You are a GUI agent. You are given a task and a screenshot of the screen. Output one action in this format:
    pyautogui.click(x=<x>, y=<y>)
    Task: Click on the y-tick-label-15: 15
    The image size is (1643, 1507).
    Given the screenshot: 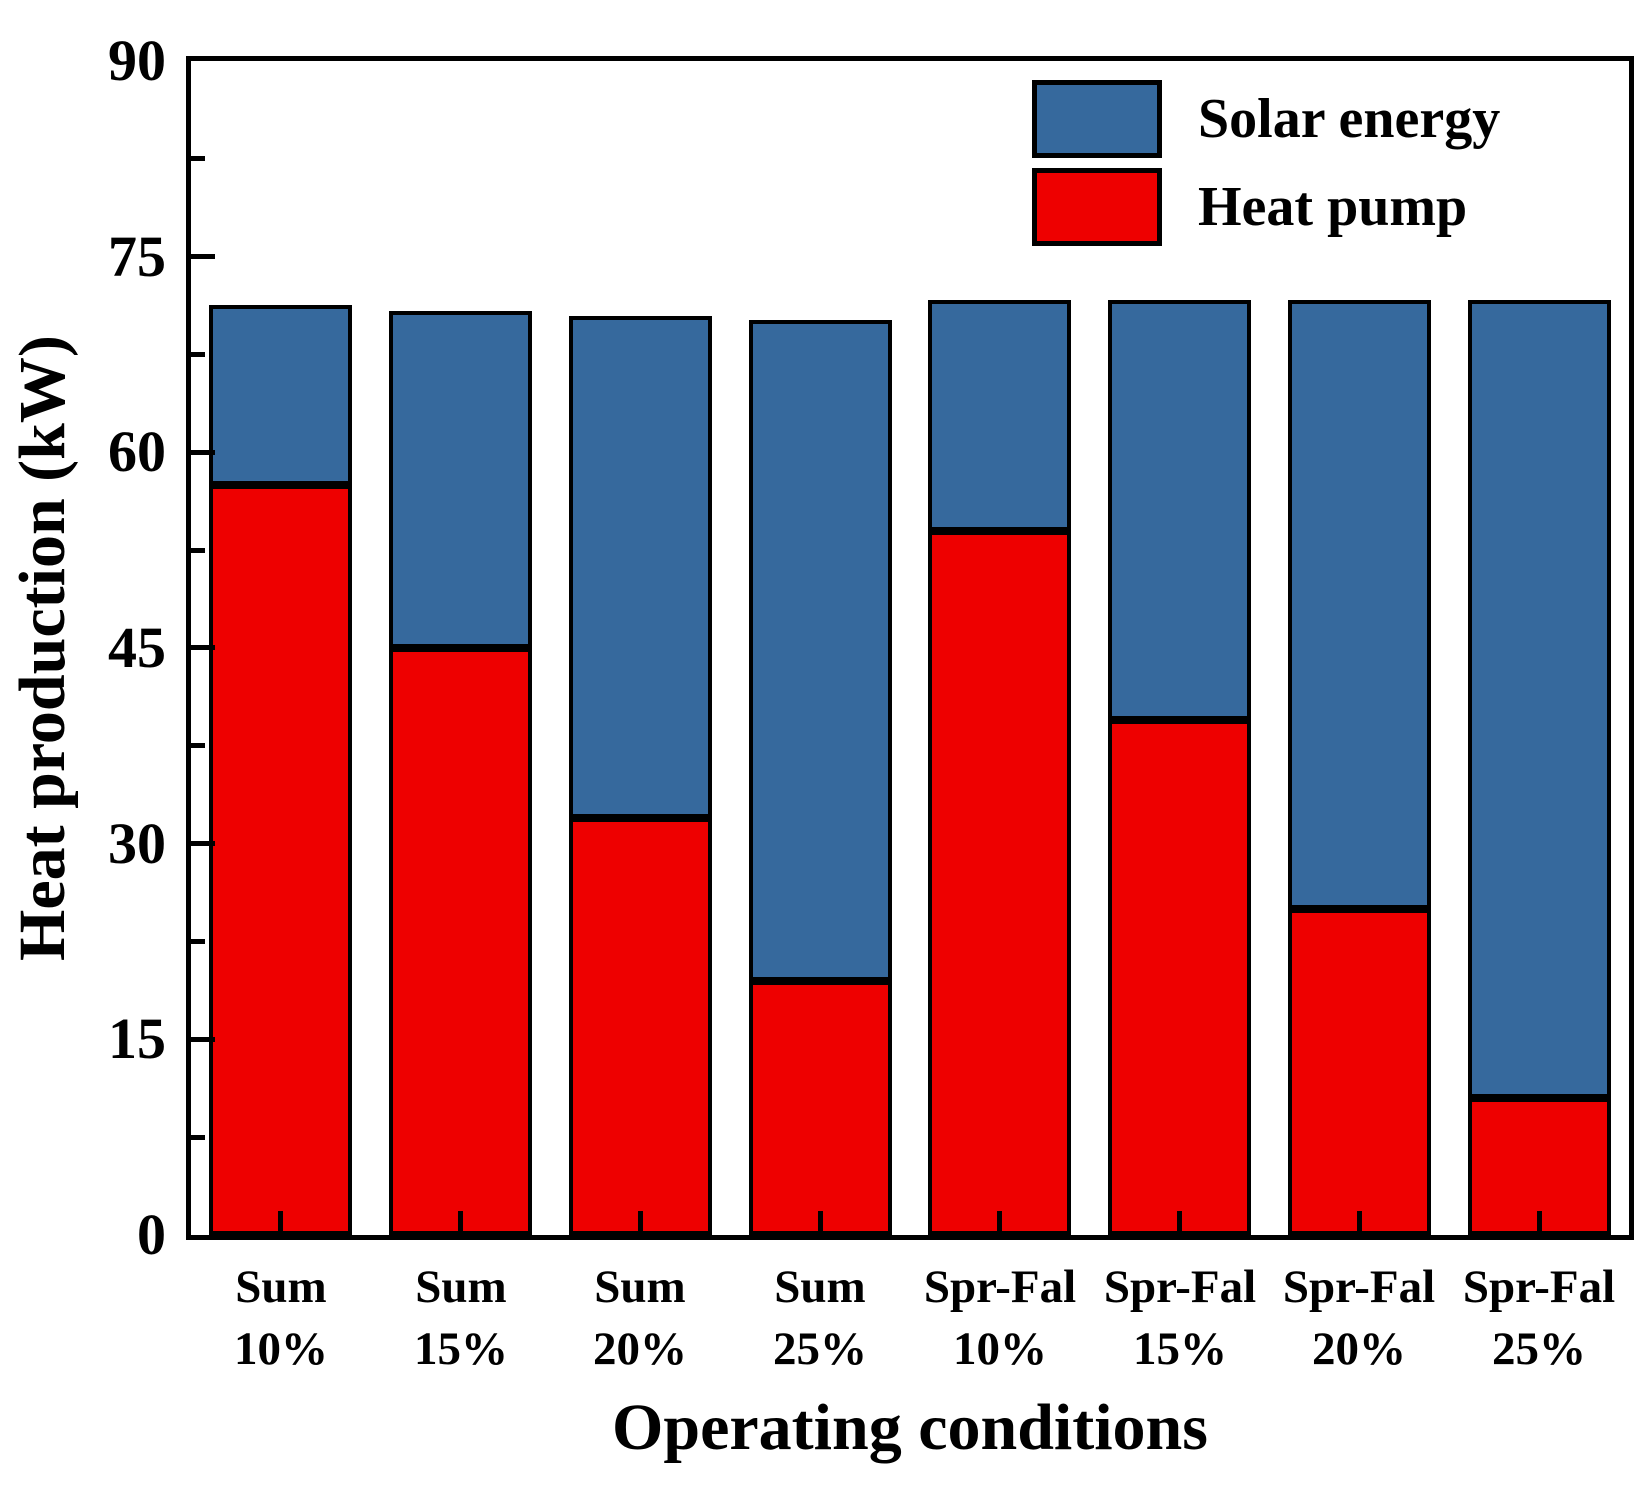 What is the action you would take?
    pyautogui.click(x=137, y=1038)
    